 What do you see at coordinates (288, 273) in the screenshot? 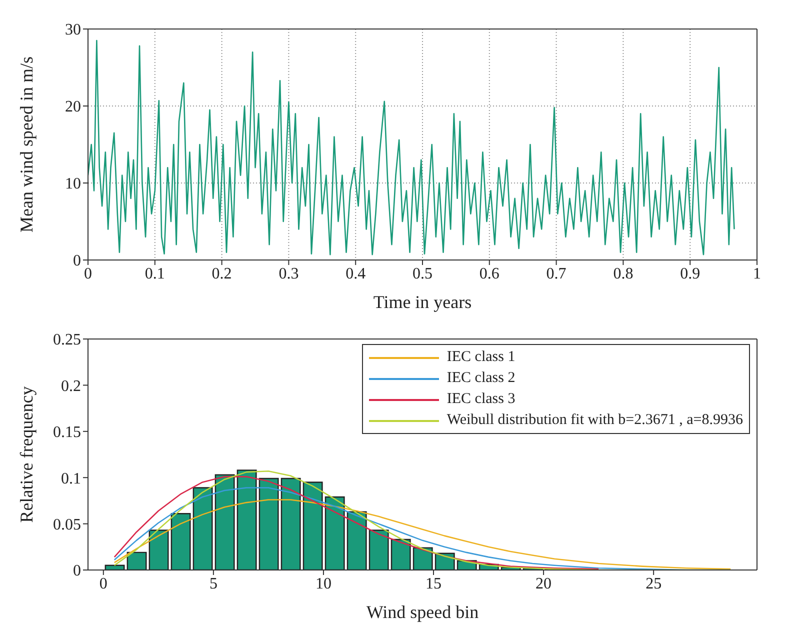
I see `x-tick-label: 0.3` at bounding box center [288, 273].